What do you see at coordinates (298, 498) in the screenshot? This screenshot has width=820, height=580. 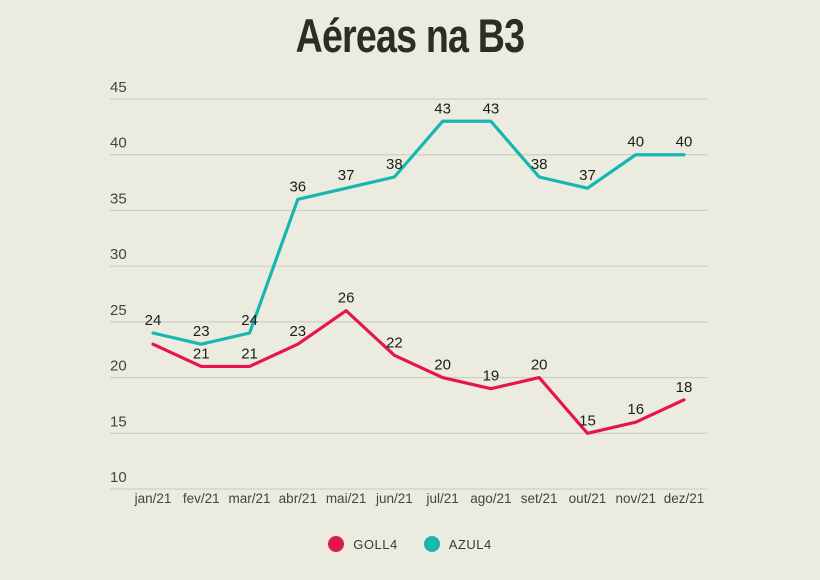 I see `x-axis-tick-label: abr/21` at bounding box center [298, 498].